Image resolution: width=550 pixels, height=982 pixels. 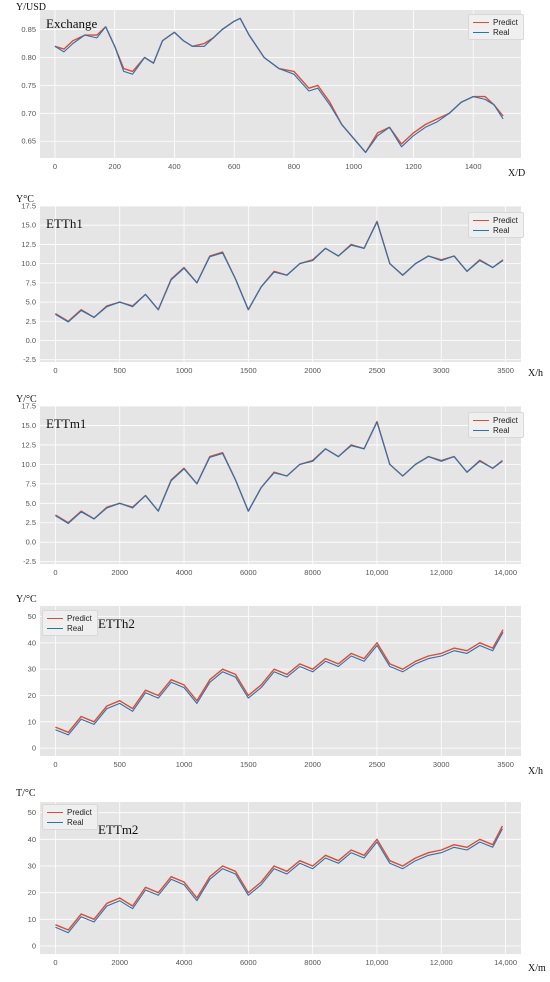 What do you see at coordinates (31, 340) in the screenshot?
I see `y-tick-label: 0.0` at bounding box center [31, 340].